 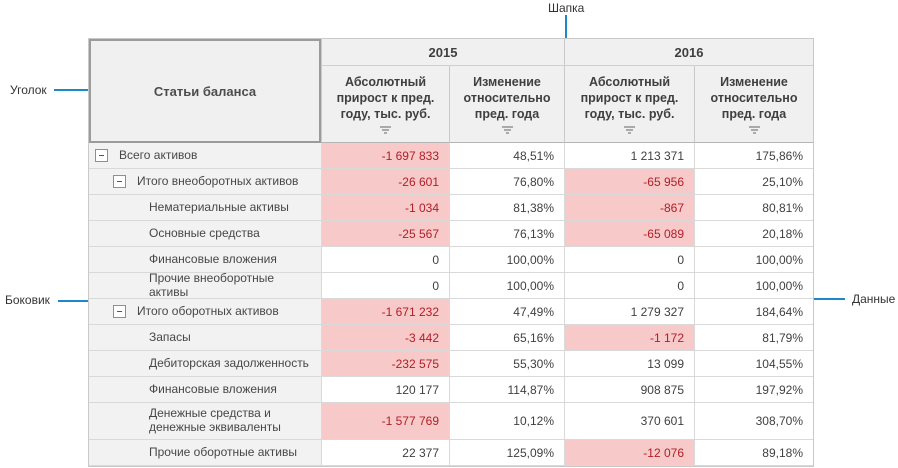 I want to click on data-cell: 76,80%, so click(x=506, y=182).